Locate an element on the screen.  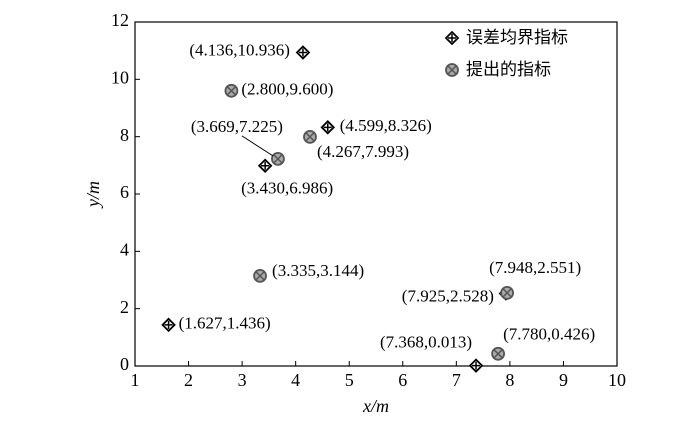
data-label: (7.780,0.426) is located at coordinates (549, 334).